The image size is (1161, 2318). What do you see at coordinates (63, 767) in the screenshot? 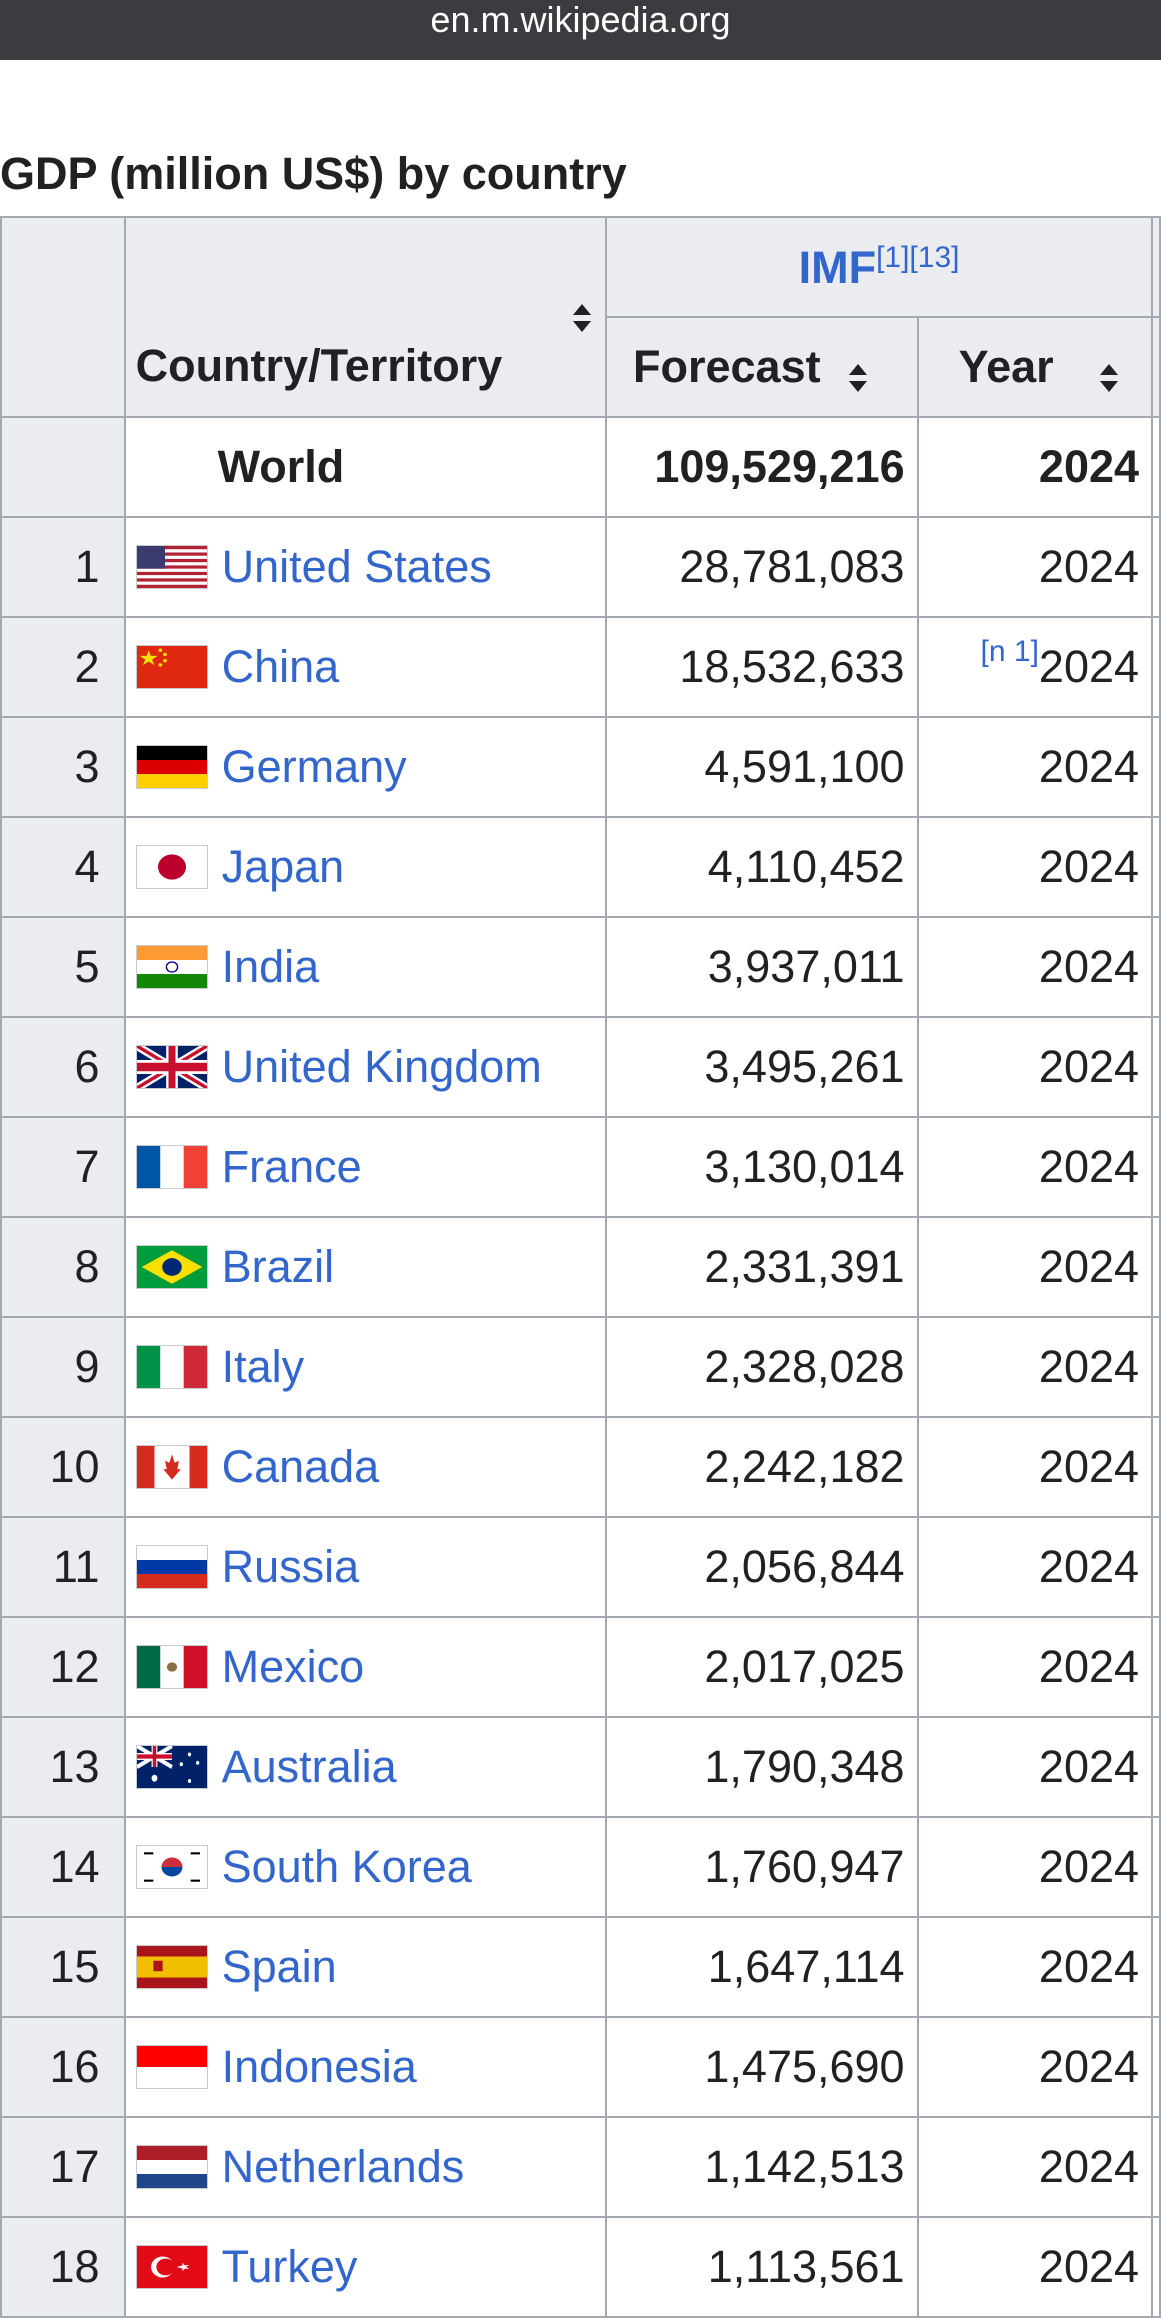
I see `rank-cell: 3` at bounding box center [63, 767].